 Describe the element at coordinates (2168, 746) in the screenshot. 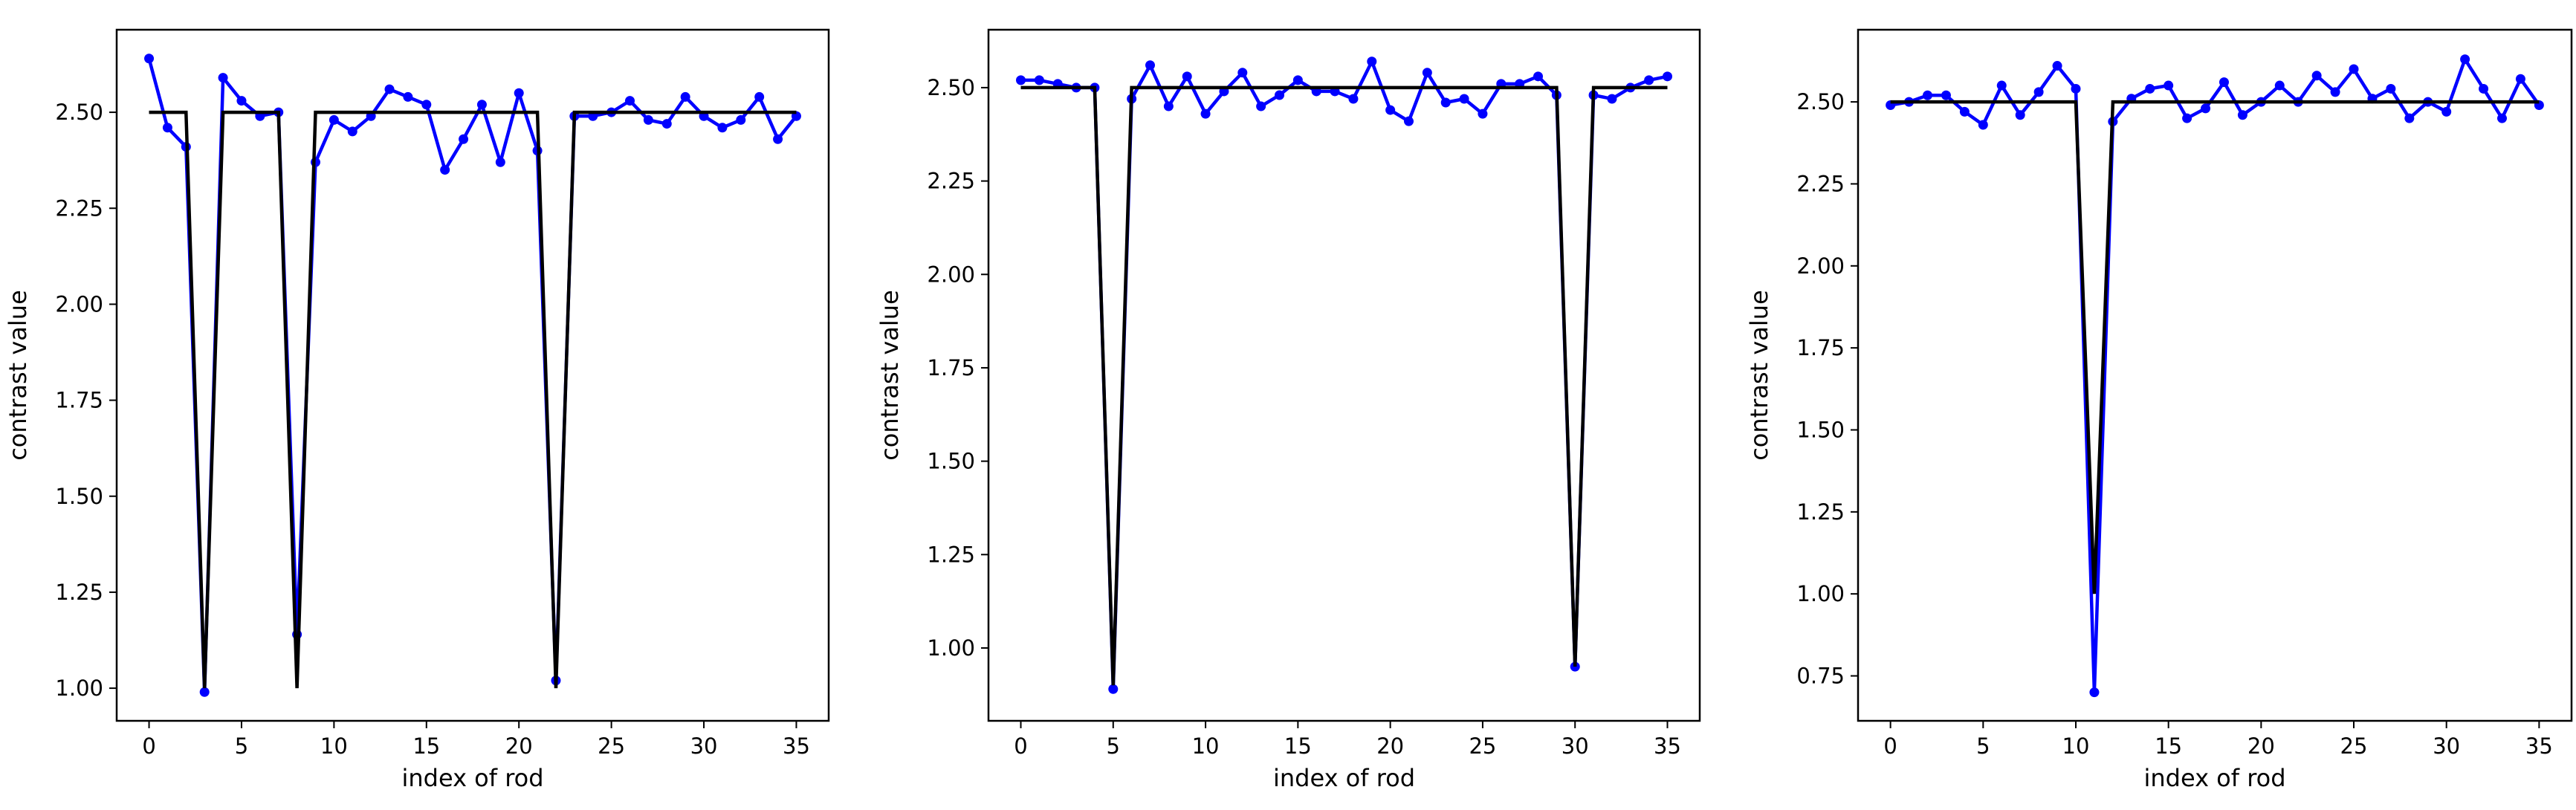

I see `x-tick-label: 15` at that location.